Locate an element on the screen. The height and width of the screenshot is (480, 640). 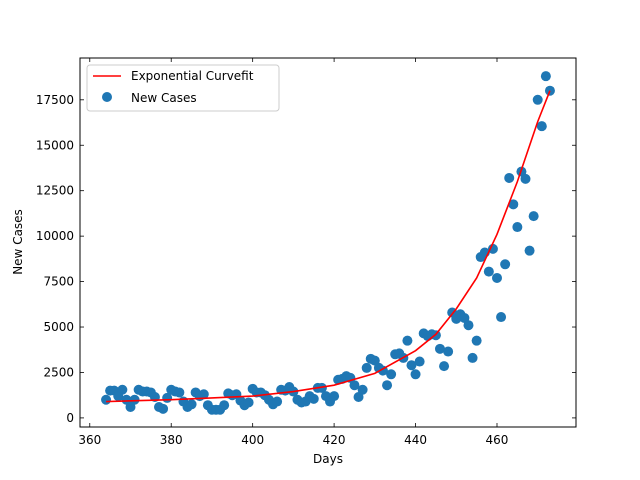
legend: Exponential Curvefit New Cases is located at coordinates (183, 88).